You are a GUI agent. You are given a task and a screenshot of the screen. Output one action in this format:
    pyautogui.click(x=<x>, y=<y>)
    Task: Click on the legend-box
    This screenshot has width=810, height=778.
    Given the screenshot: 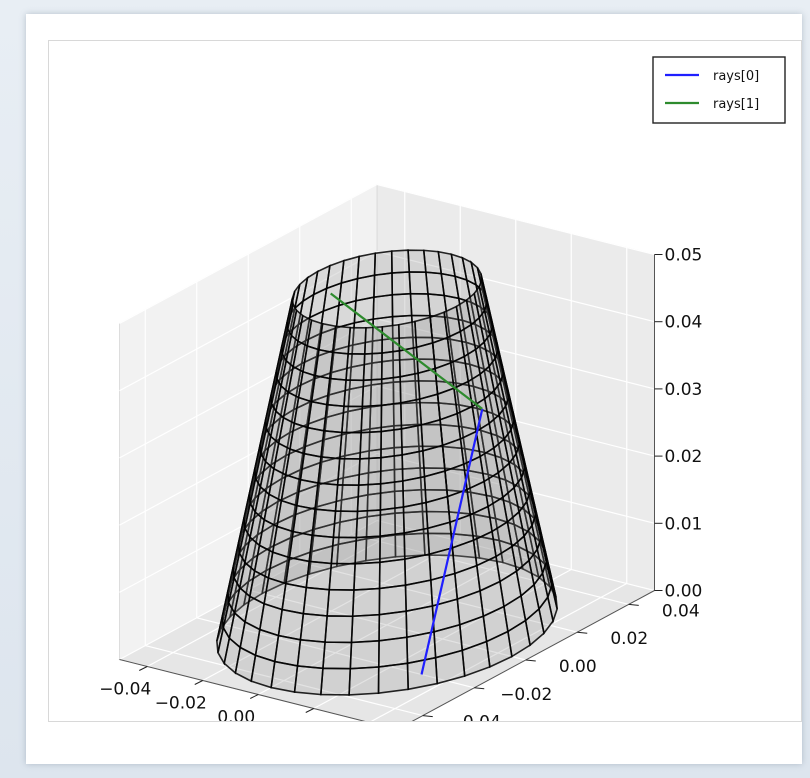 What is the action you would take?
    pyautogui.click(x=719, y=90)
    